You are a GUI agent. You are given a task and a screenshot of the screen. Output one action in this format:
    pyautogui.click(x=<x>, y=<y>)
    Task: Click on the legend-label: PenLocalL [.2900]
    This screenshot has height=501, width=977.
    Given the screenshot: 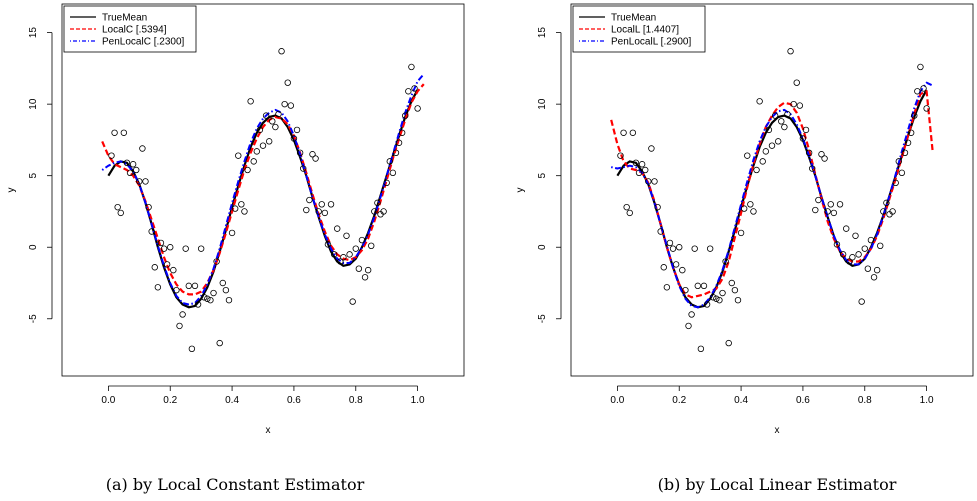 What is the action you would take?
    pyautogui.click(x=651, y=42)
    